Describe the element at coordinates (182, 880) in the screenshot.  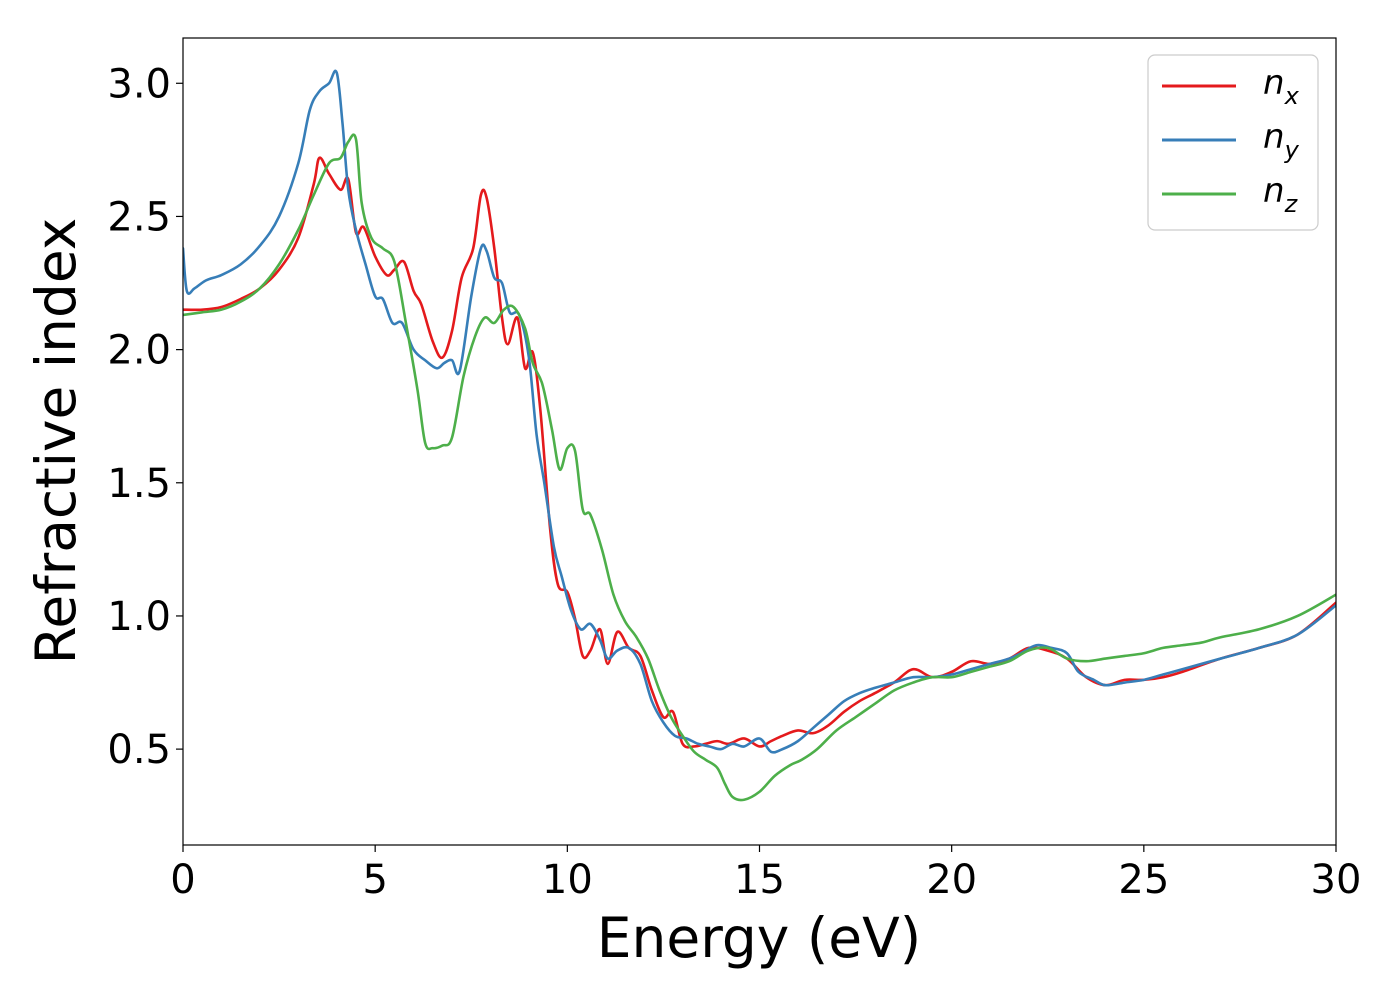
I see `x-tick-label: 0` at that location.